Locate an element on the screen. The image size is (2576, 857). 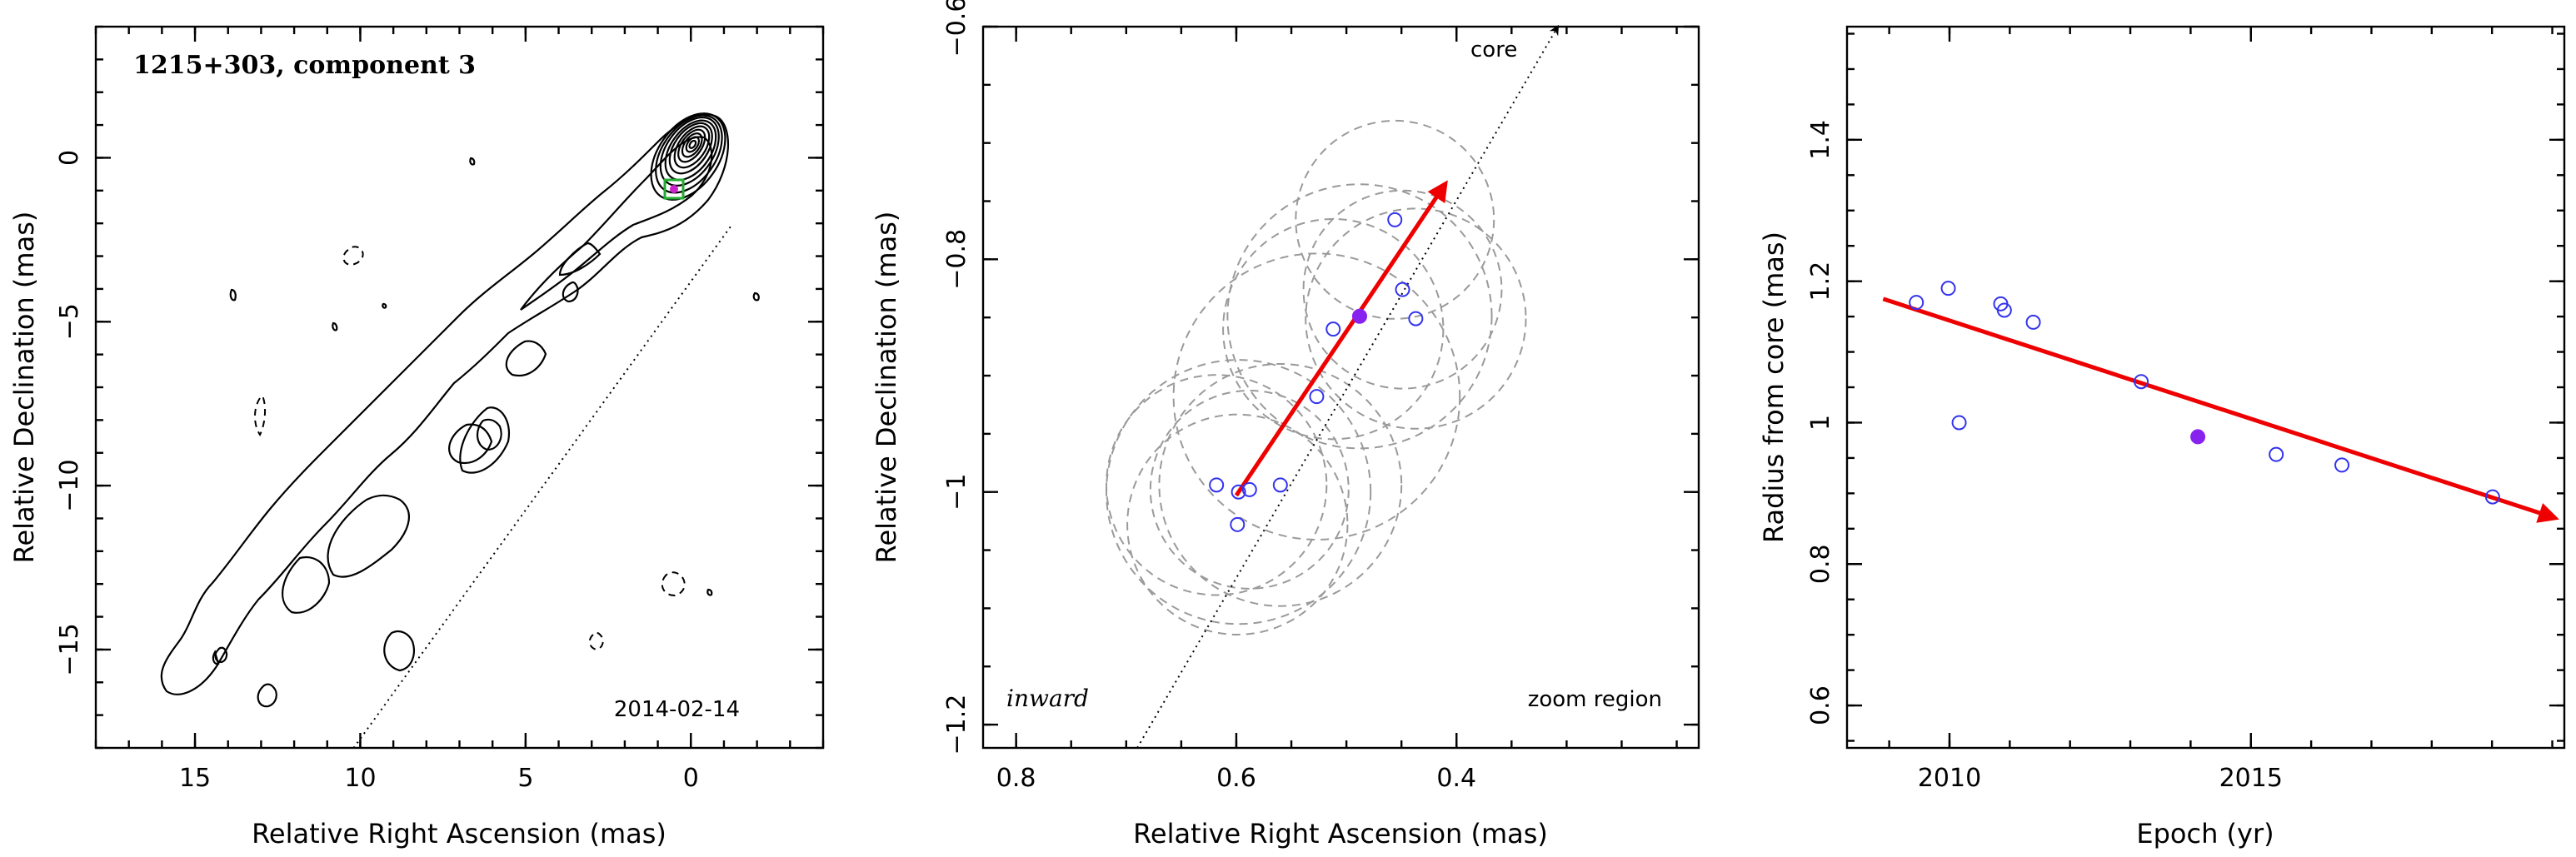
panel-1-epoch-label: 2014-02-14 is located at coordinates (677, 710).